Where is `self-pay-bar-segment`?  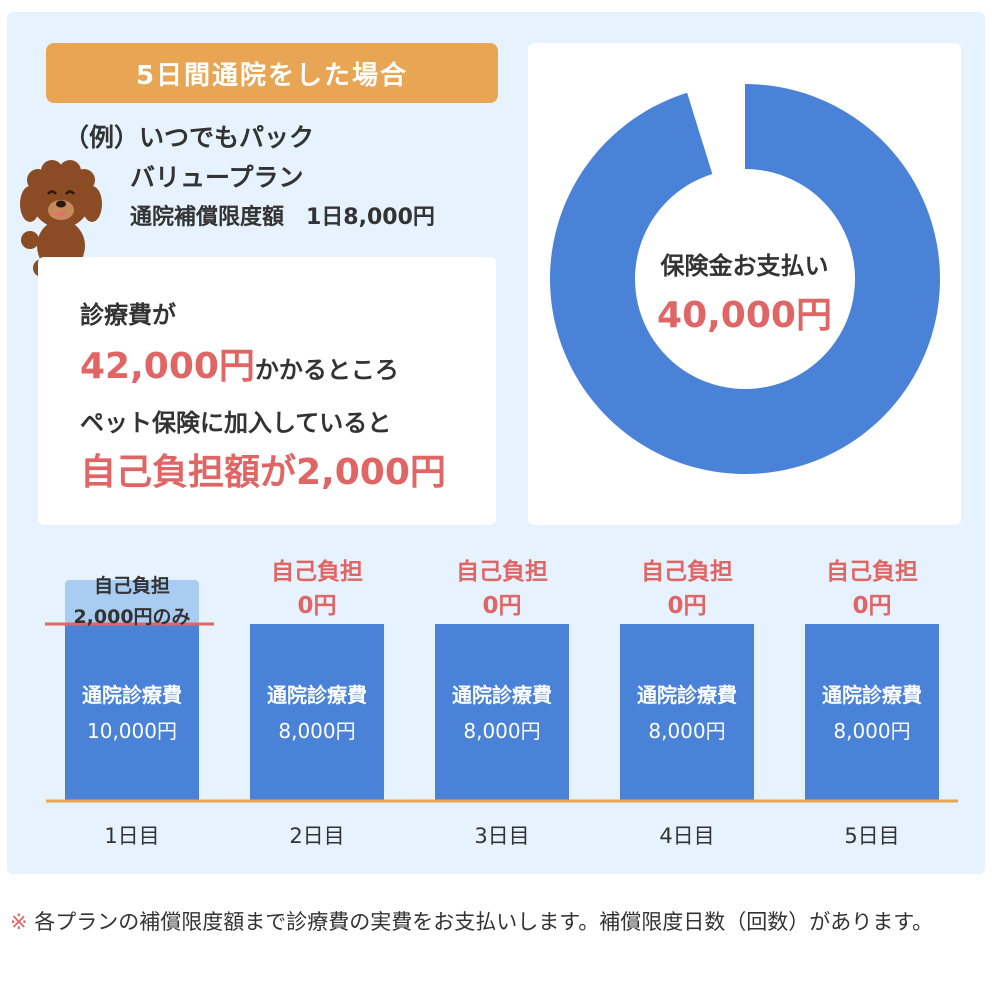
self-pay-bar-segment is located at coordinates (132, 602).